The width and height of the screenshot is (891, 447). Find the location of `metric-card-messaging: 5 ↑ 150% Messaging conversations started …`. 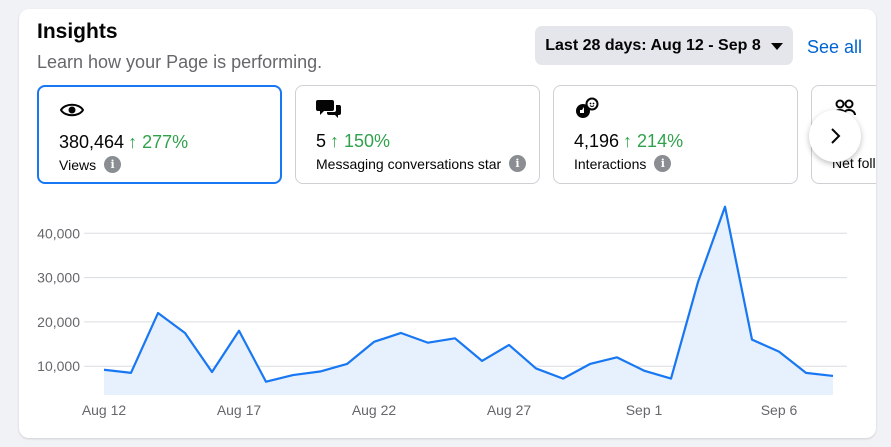

metric-card-messaging: 5 ↑ 150% Messaging conversations started … is located at coordinates (417, 134).